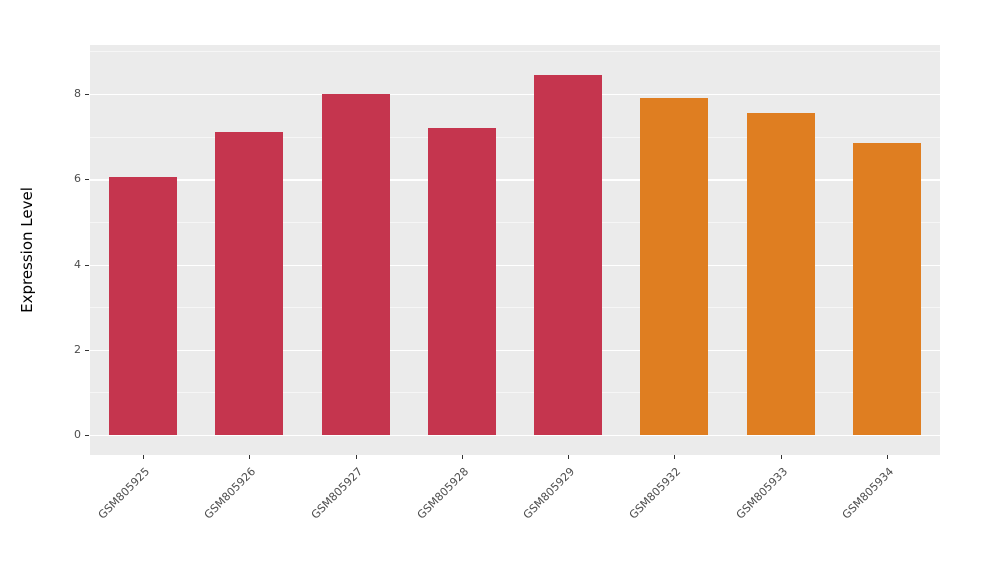 The width and height of the screenshot is (1000, 580). Describe the element at coordinates (336, 493) in the screenshot. I see `x-tick-label-GSM805927: GSM805927` at that location.